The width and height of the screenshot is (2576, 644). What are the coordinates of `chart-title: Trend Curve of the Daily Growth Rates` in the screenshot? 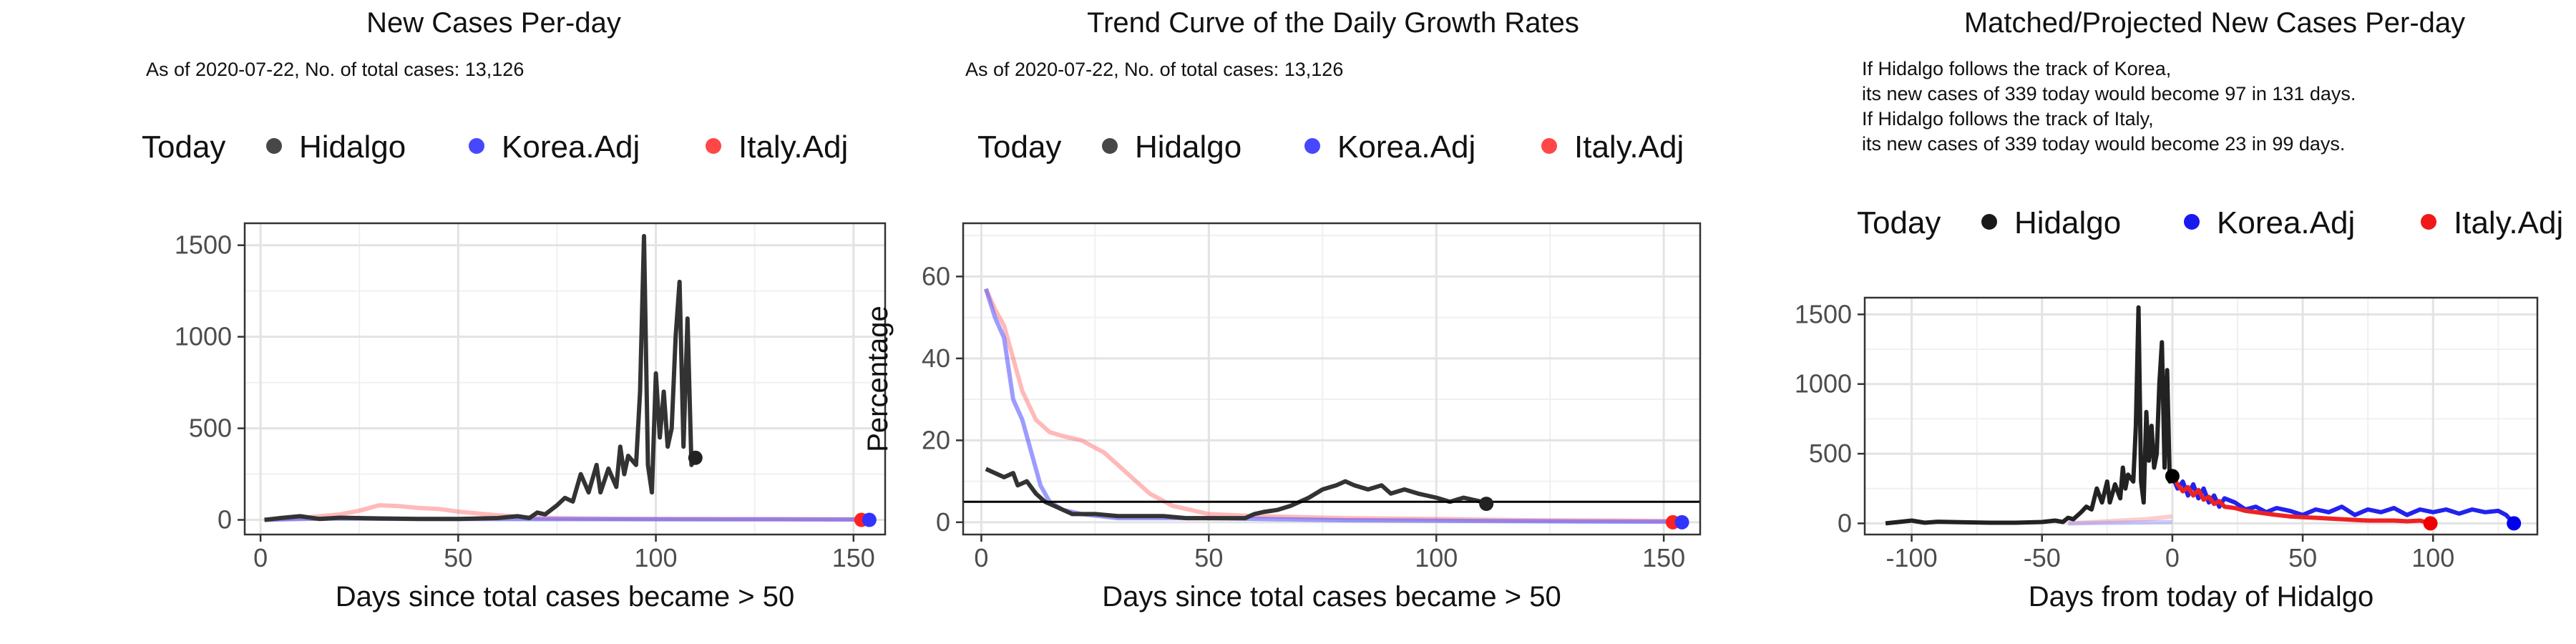 It's located at (1333, 23).